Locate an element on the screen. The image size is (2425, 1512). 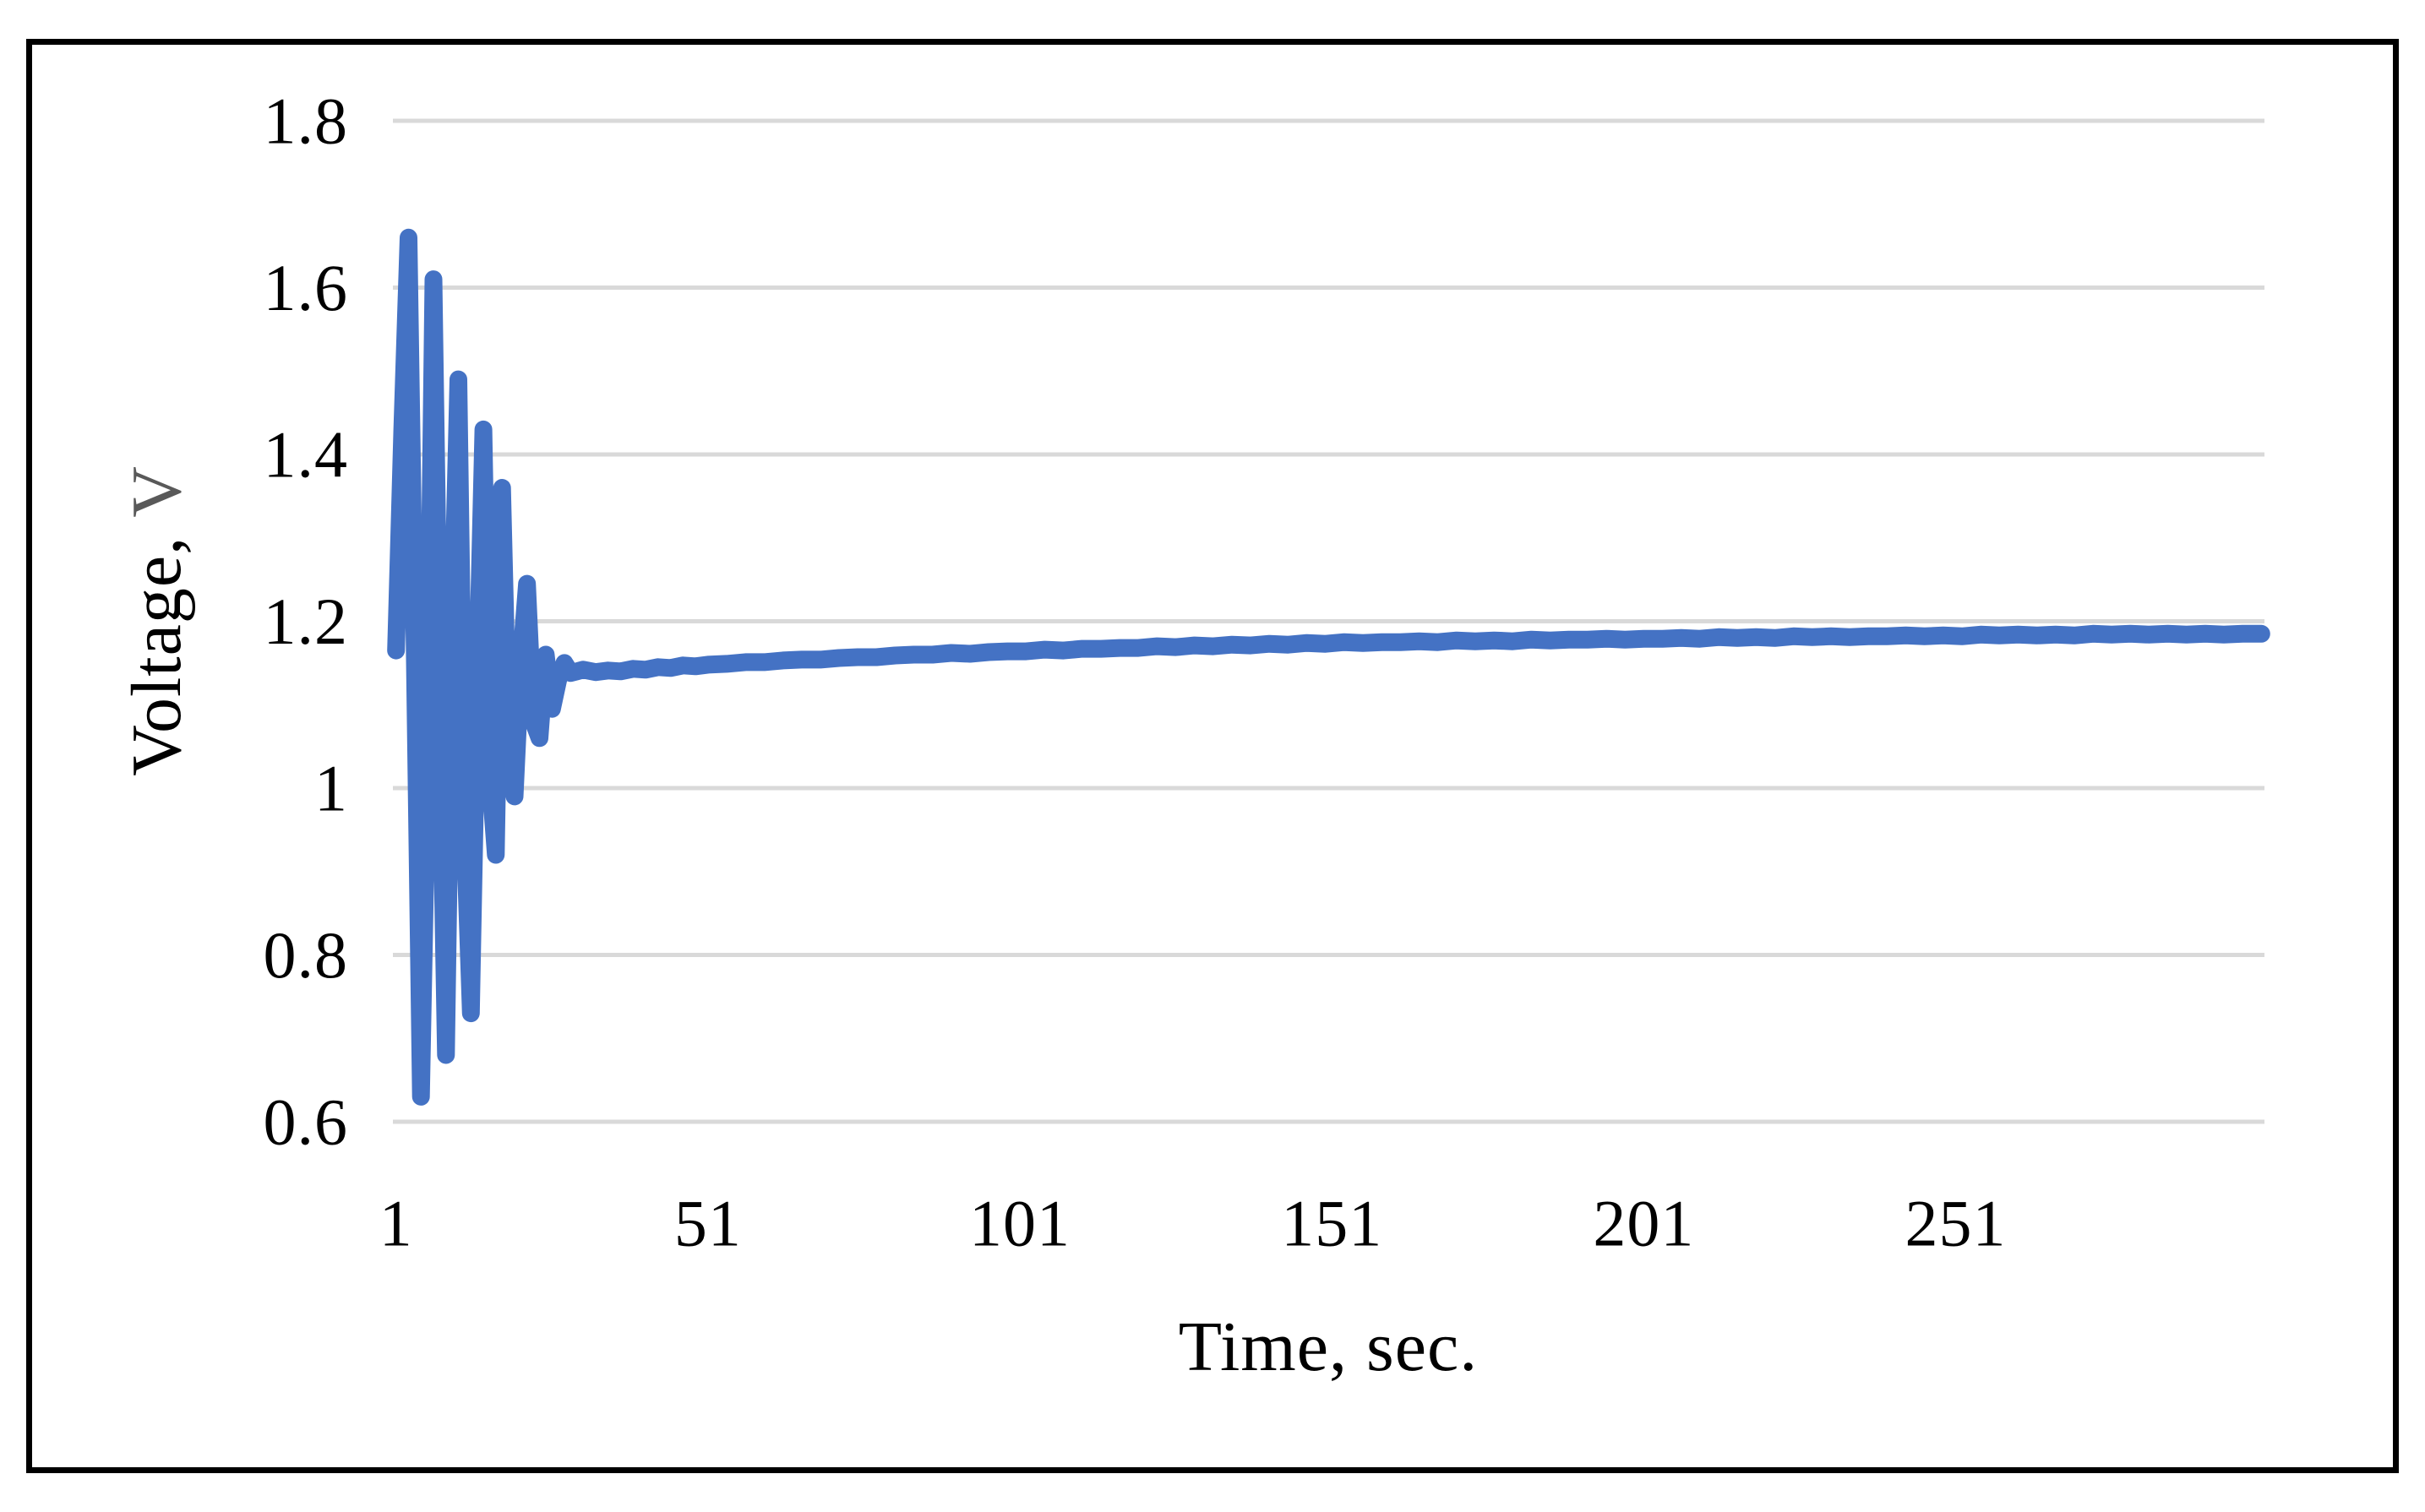
y-tick-label: 0.6 is located at coordinates (307, 1122).